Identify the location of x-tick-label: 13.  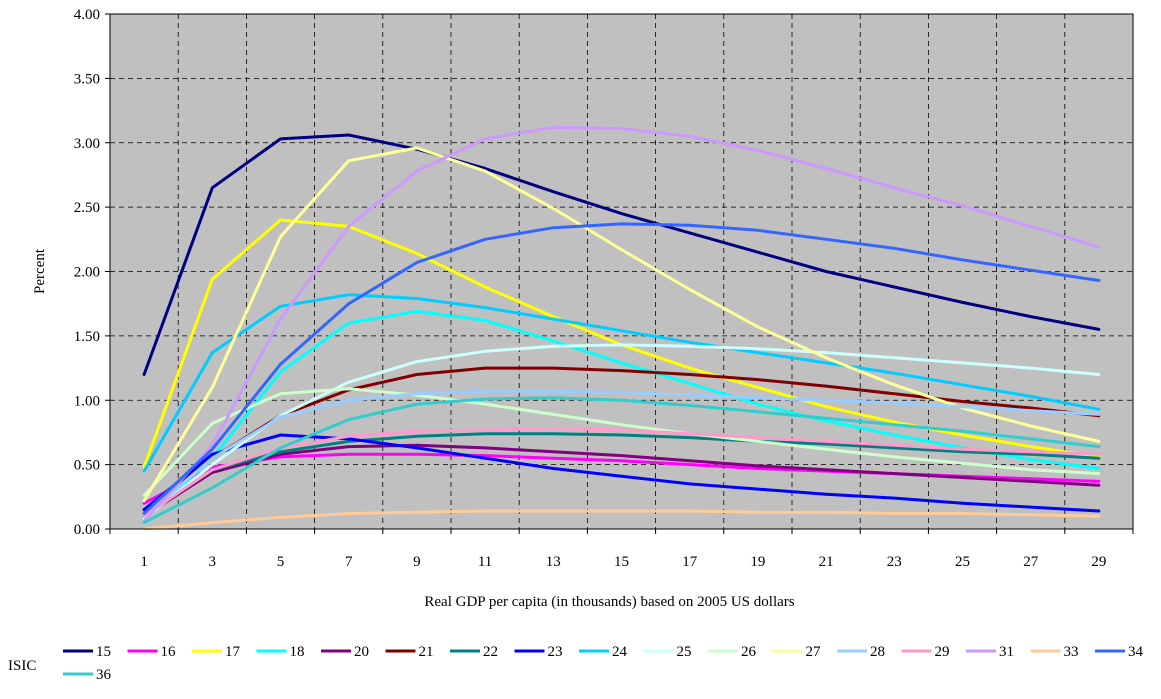
(553, 562).